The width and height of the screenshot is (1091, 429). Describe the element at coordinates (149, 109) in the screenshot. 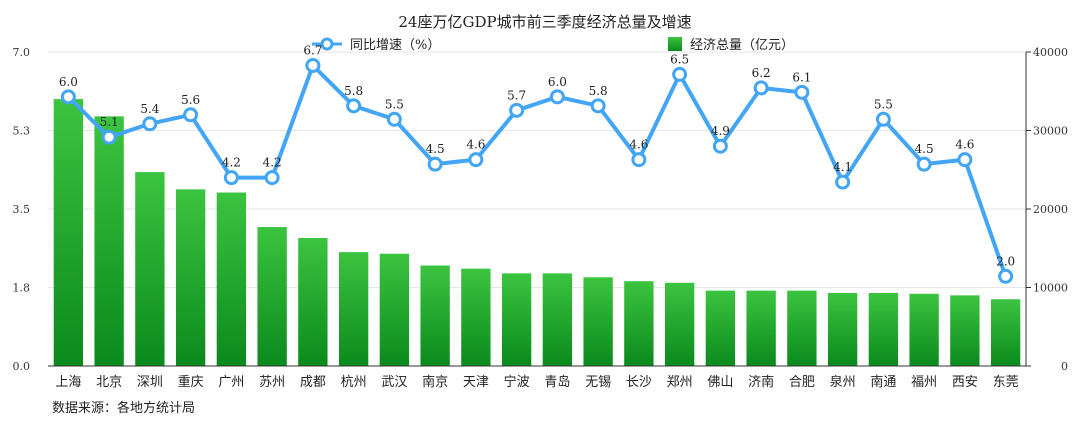

I see `growth-data-label: 5.4` at that location.